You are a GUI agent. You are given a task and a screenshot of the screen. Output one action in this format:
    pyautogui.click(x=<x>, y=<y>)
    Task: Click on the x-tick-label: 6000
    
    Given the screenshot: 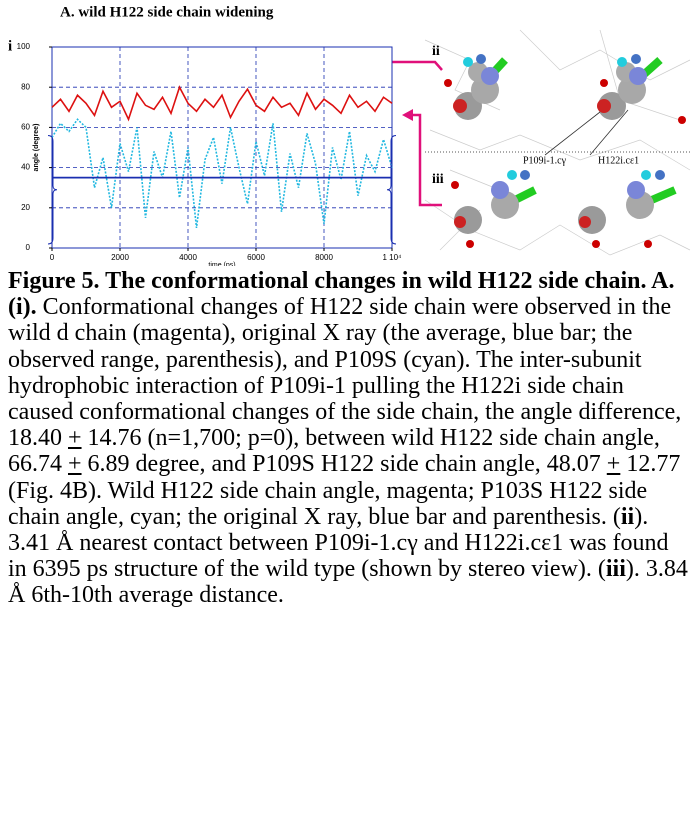 What is the action you would take?
    pyautogui.click(x=256, y=257)
    